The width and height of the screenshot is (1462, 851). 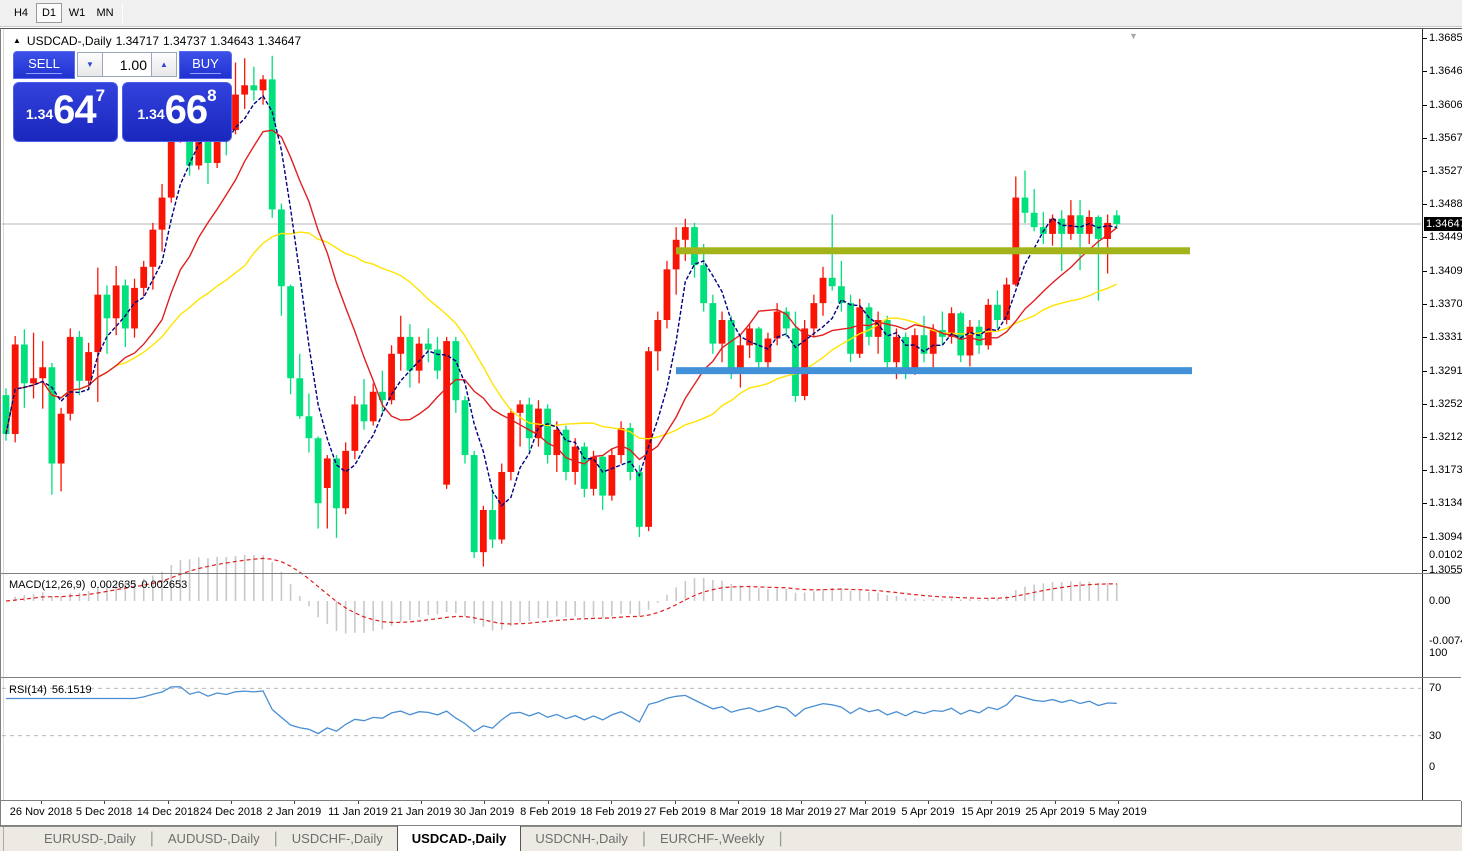 I want to click on time-axis-label: 11 Jan 2019, so click(x=358, y=812).